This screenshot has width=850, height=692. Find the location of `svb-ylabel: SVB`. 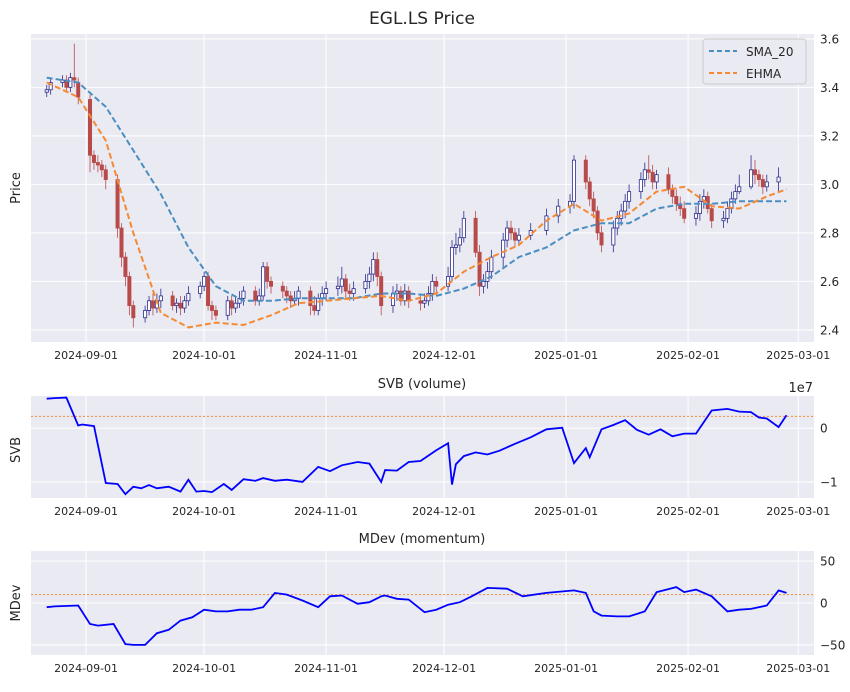

svb-ylabel: SVB is located at coordinates (16, 450).